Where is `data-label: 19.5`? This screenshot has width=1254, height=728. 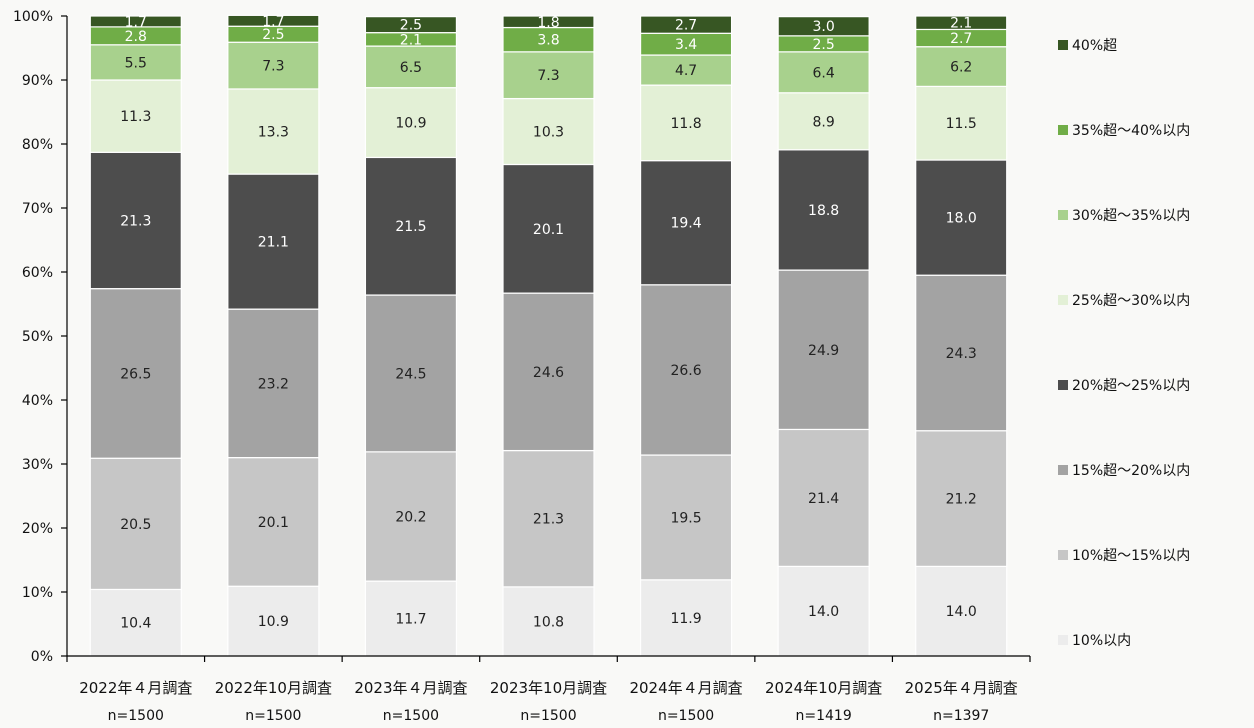
data-label: 19.5 is located at coordinates (685, 518).